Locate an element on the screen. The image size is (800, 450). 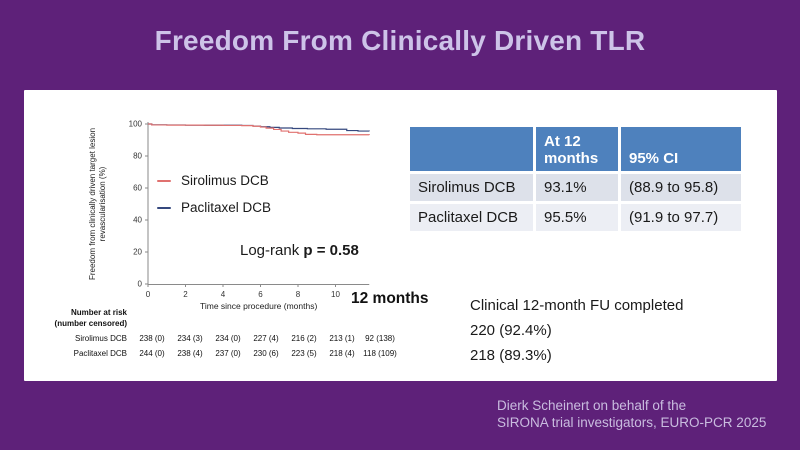
results-row-ci: (88.9 to 95.8) is located at coordinates (681, 187).